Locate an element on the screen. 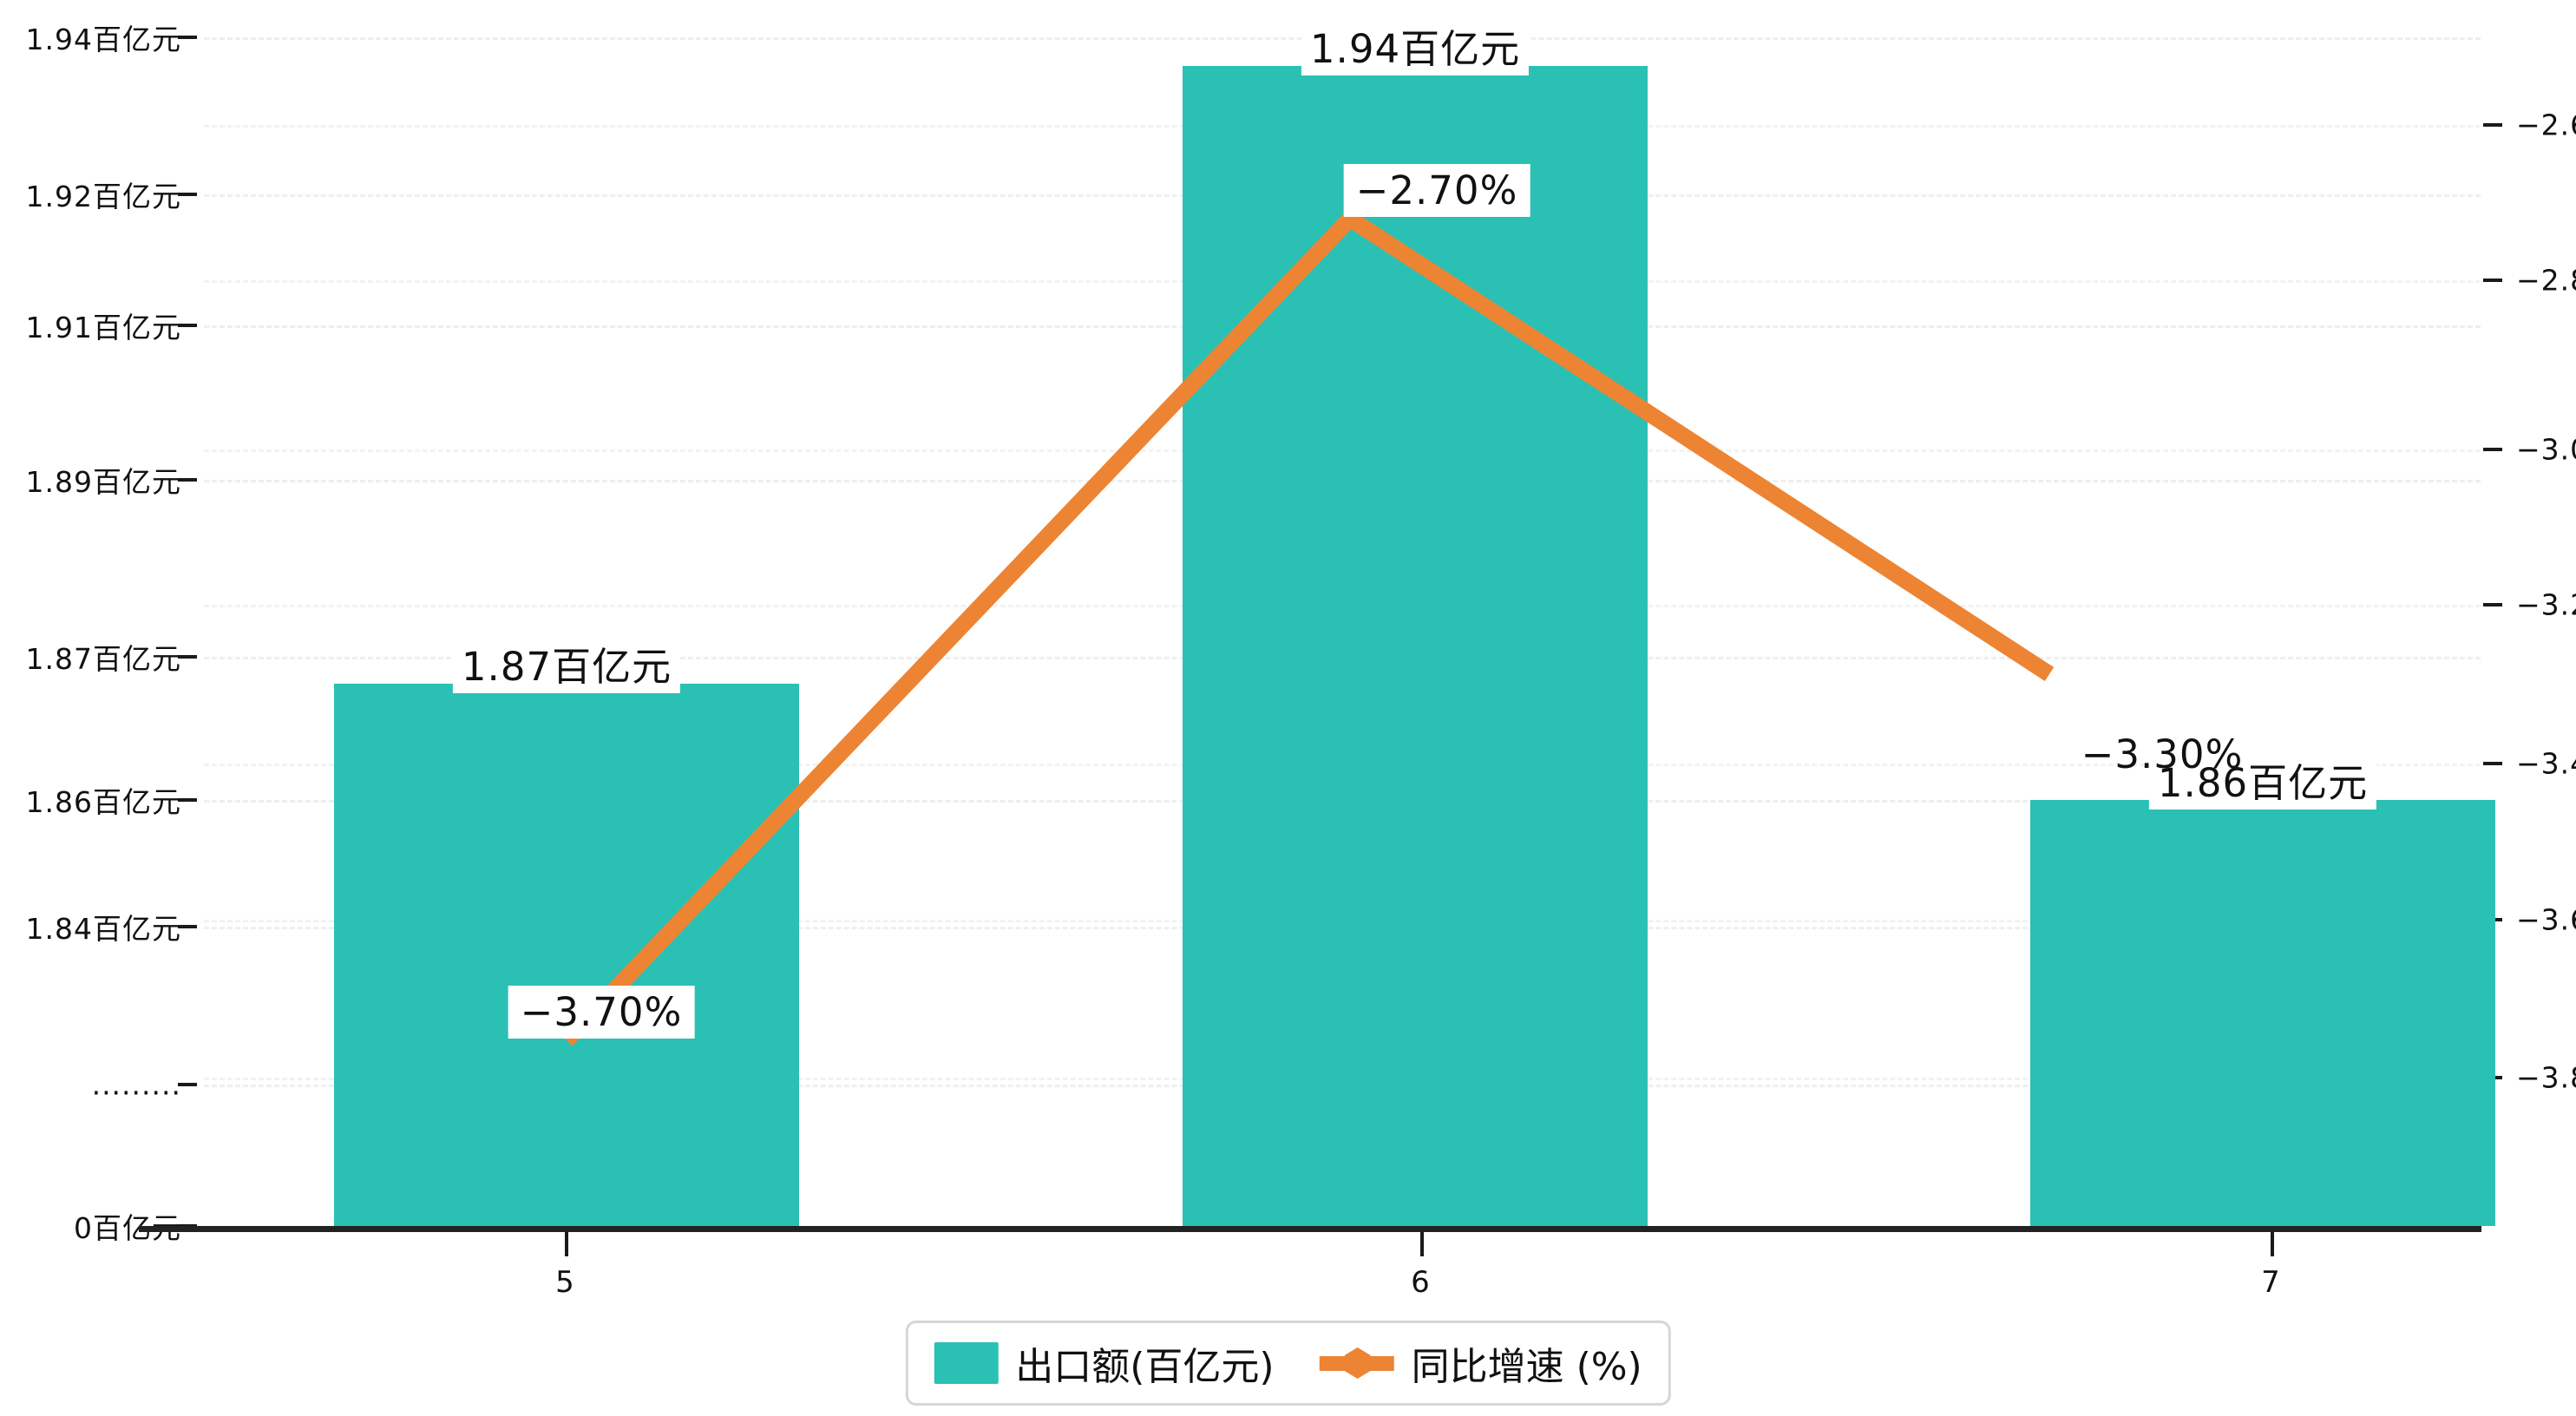 Image resolution: width=2576 pixels, height=1416 pixels. line-value-label: −3.70% is located at coordinates (601, 1013).